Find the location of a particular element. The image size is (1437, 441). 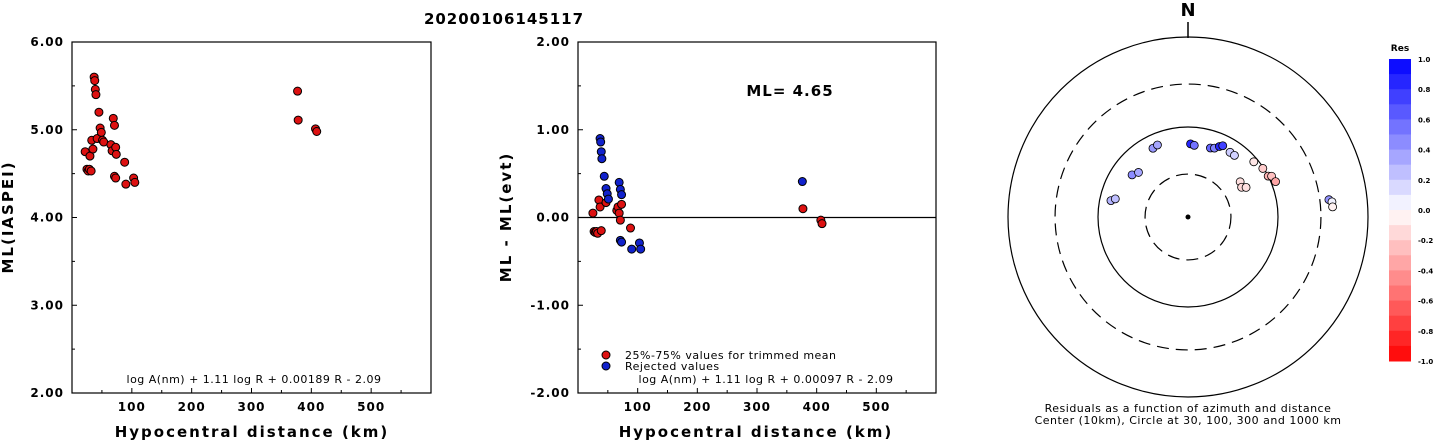

panel1-x-tick-label-4: 500 is located at coordinates (371, 407).